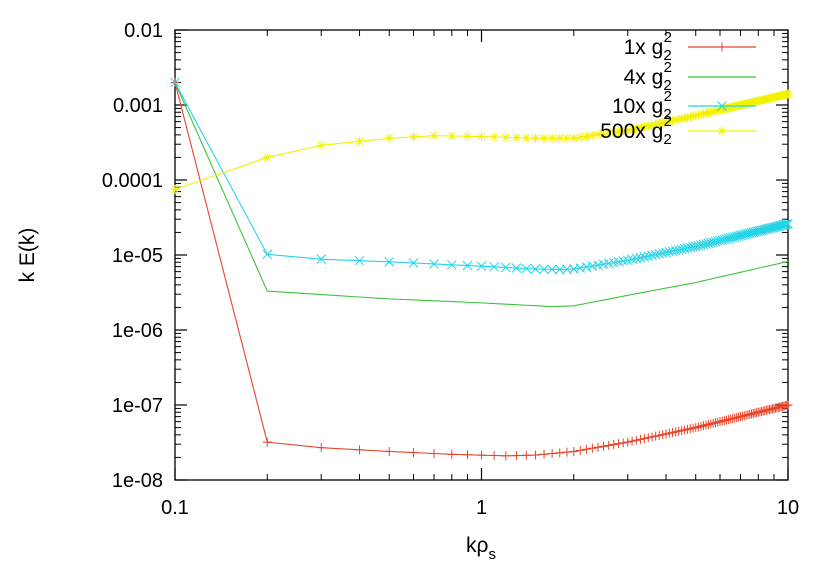 The height and width of the screenshot is (581, 830). I want to click on x-axis-label-main: kρ, so click(477, 545).